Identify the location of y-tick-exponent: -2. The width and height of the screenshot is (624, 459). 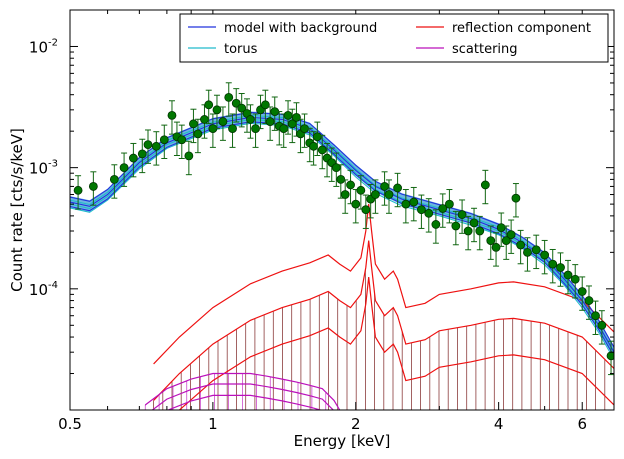
(53, 42).